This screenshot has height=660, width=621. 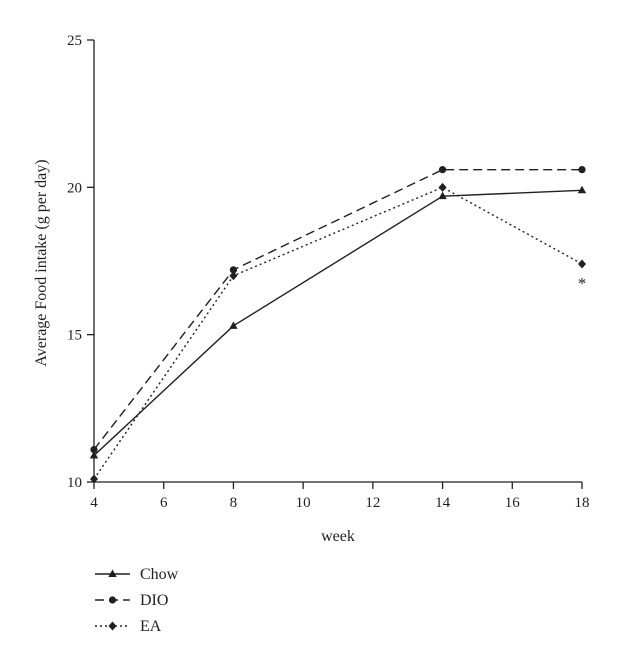 I want to click on legend-label: EA, so click(x=151, y=626).